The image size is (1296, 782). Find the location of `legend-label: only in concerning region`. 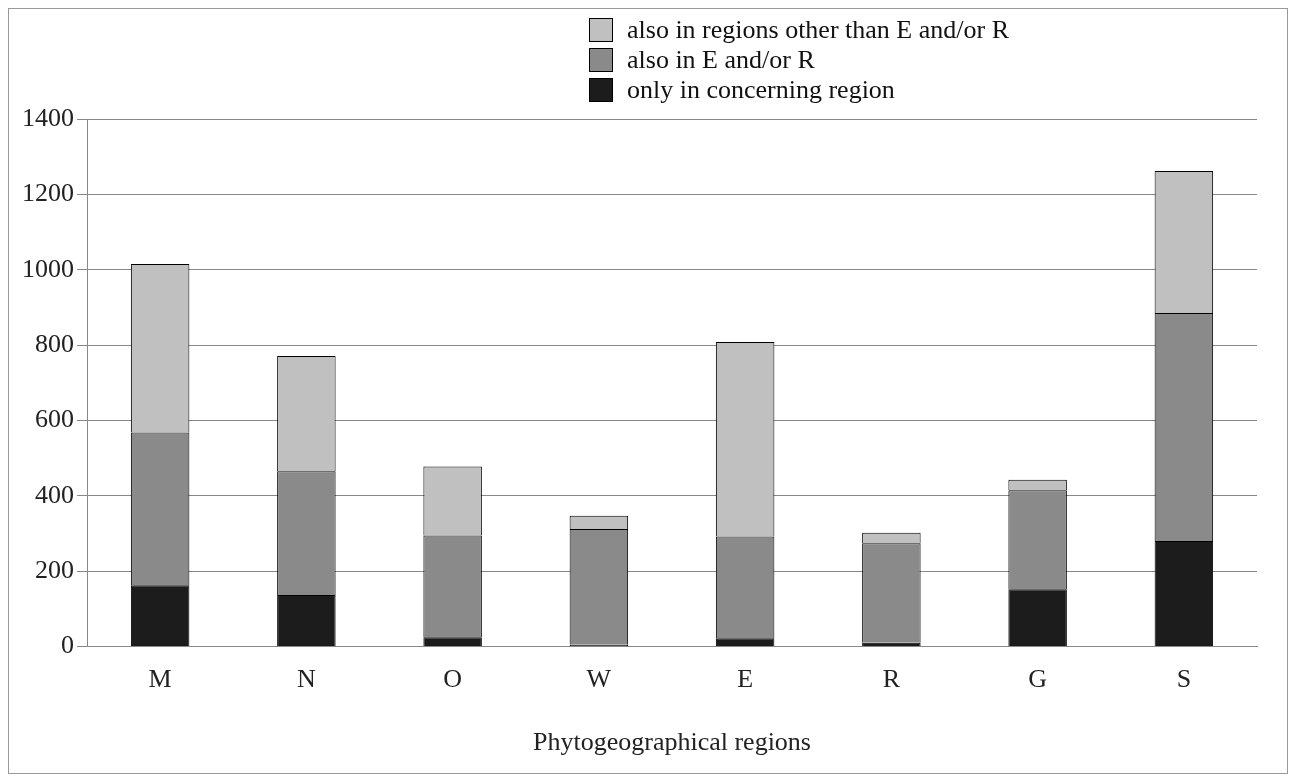

legend-label: only in concerning region is located at coordinates (761, 90).